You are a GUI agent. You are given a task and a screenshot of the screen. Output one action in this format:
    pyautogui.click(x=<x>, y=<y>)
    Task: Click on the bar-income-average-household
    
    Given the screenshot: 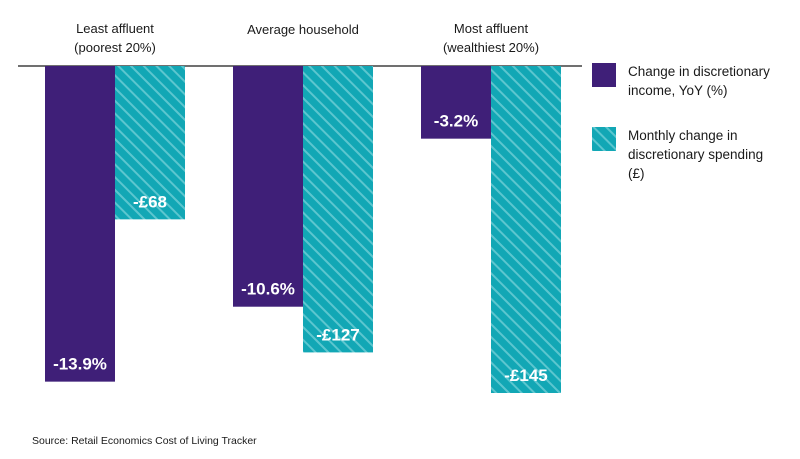 What is the action you would take?
    pyautogui.click(x=268, y=186)
    